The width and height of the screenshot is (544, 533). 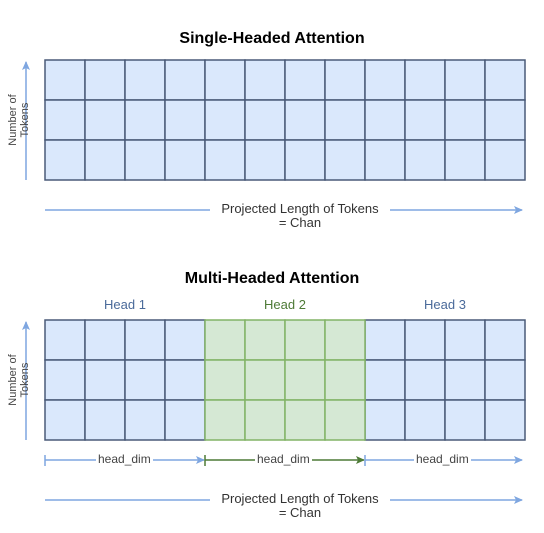 What do you see at coordinates (125, 304) in the screenshot?
I see `head1-label: Head 1` at bounding box center [125, 304].